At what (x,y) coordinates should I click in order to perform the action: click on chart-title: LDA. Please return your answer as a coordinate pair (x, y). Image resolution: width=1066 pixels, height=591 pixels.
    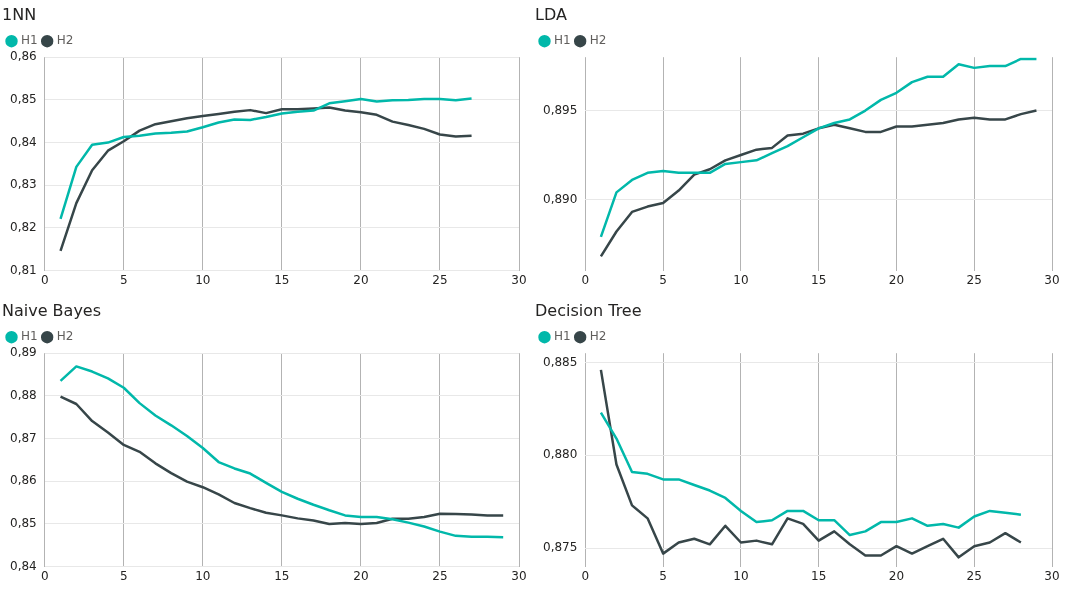
    Looking at the image, I should click on (551, 14).